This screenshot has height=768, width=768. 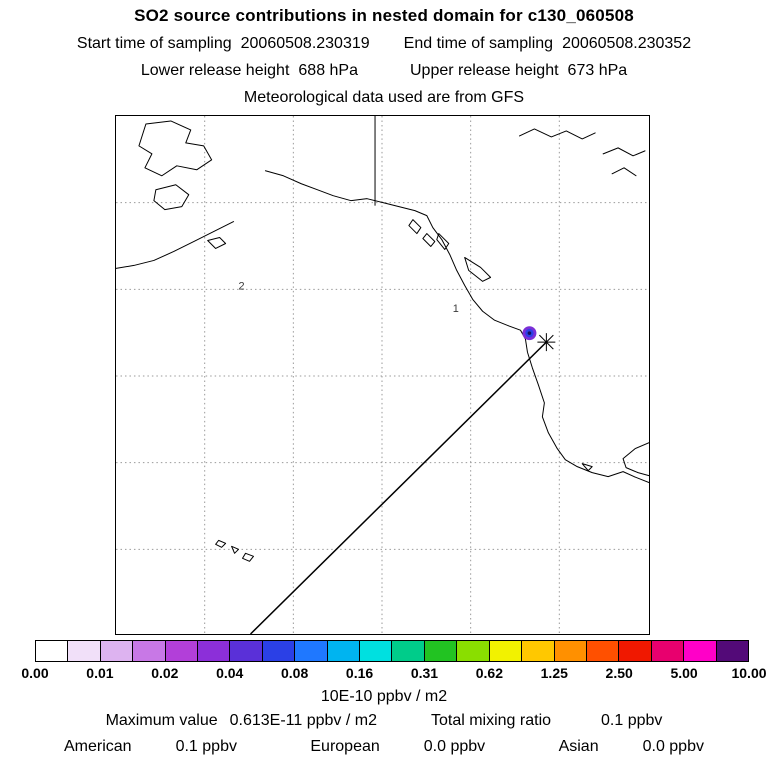 I want to click on colorbar-tick: 0.01, so click(x=100, y=673).